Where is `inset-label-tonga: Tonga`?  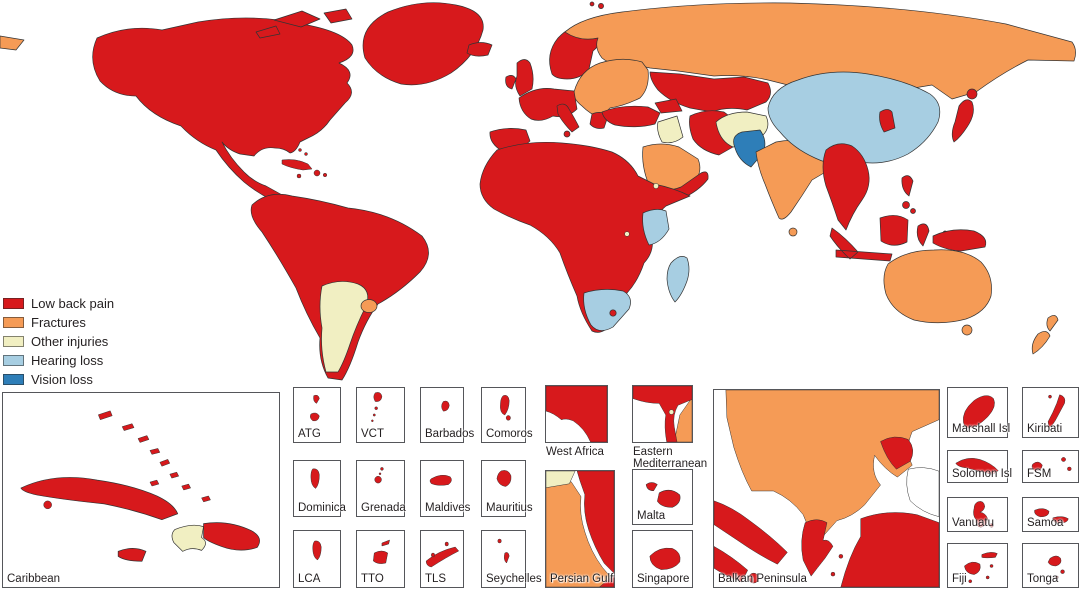
inset-label-tonga: Tonga is located at coordinates (1043, 579).